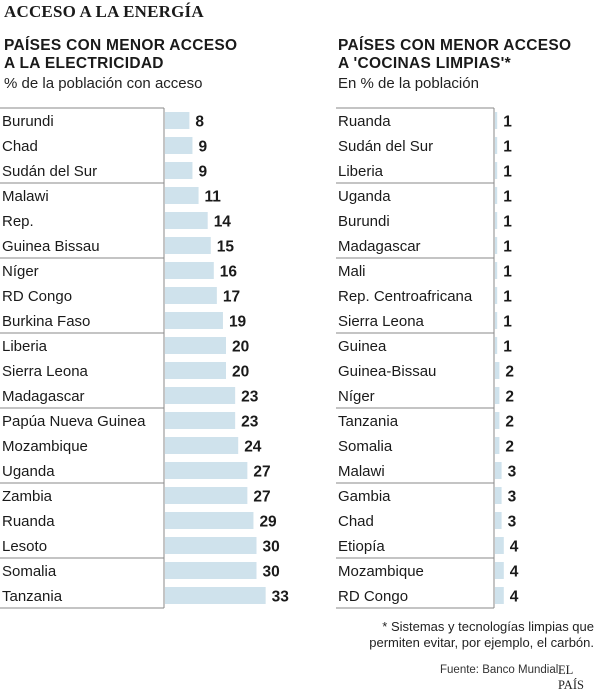 This screenshot has width=600, height=693. What do you see at coordinates (364, 496) in the screenshot?
I see `category-label: Gambia` at bounding box center [364, 496].